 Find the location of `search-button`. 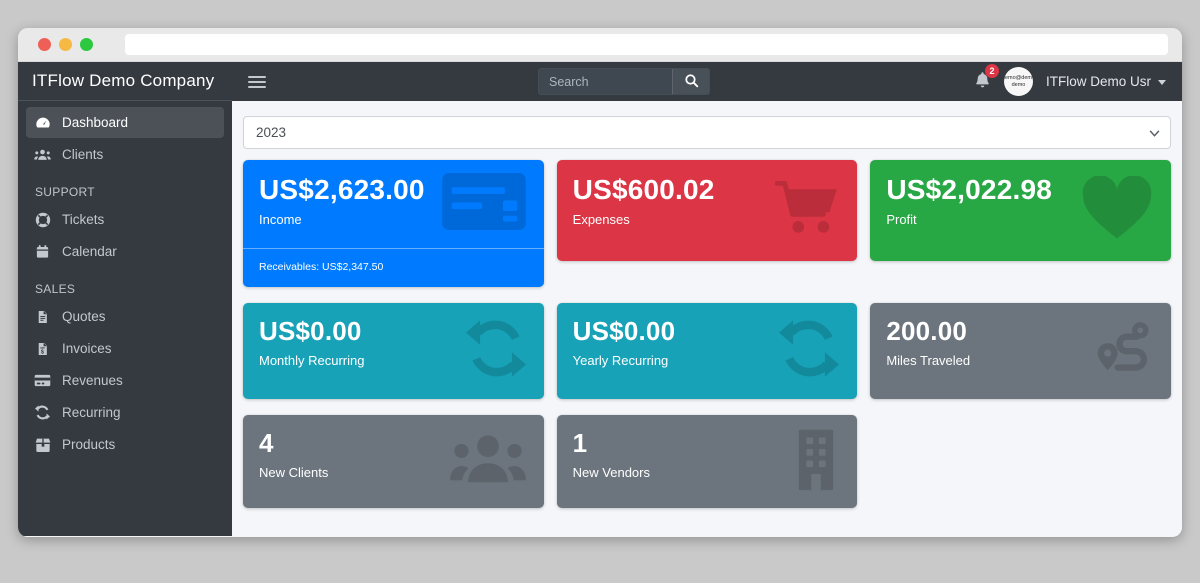

search-button is located at coordinates (690, 81).